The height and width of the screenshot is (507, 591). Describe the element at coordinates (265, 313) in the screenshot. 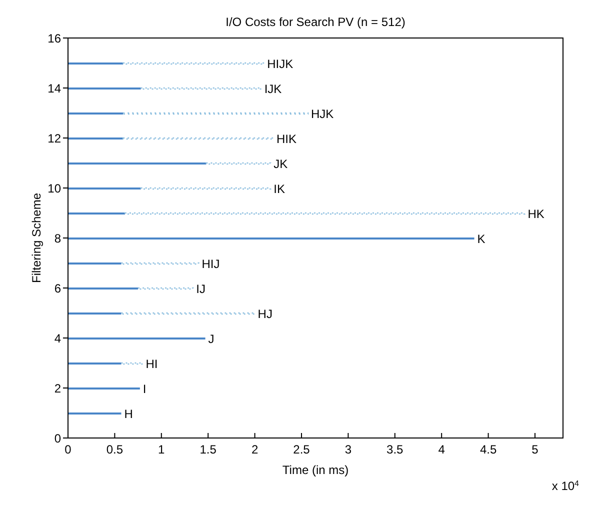

I see `data-label: HJ` at that location.